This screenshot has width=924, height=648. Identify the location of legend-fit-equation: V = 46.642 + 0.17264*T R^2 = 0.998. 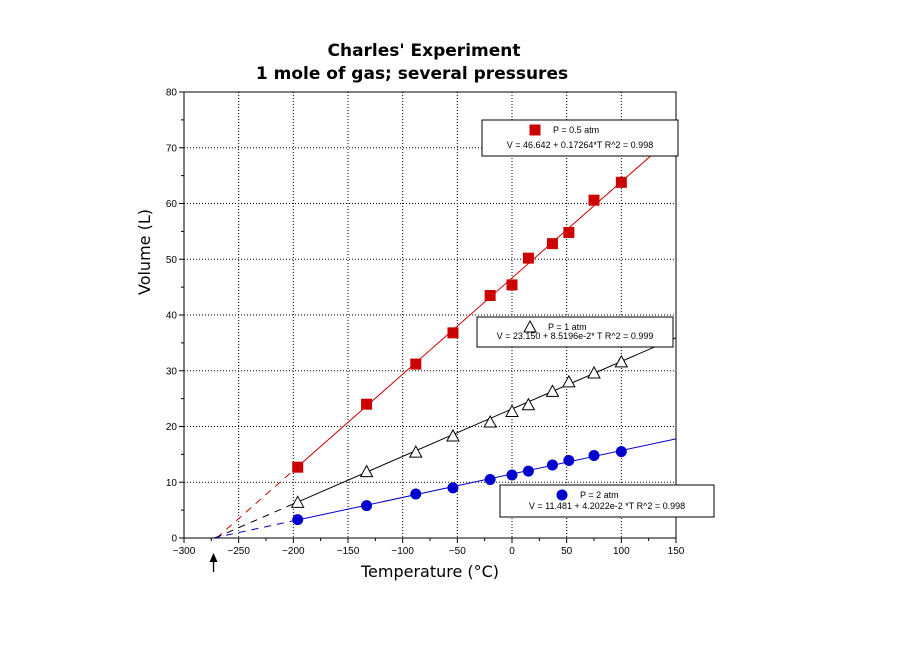
(580, 145).